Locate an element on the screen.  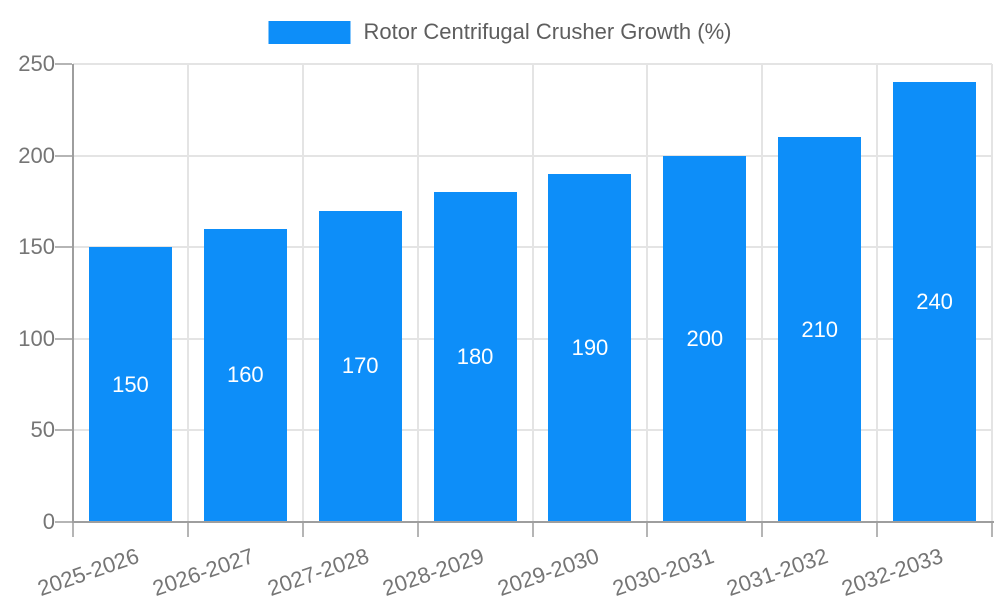
x-axis-label: 2029-2030 is located at coordinates (548, 571).